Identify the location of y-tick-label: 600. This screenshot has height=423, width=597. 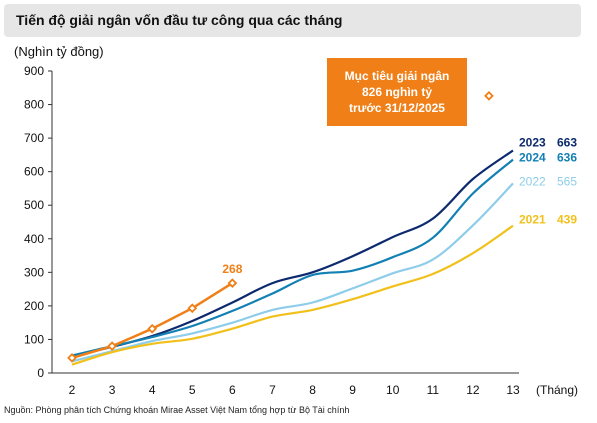
(34, 172).